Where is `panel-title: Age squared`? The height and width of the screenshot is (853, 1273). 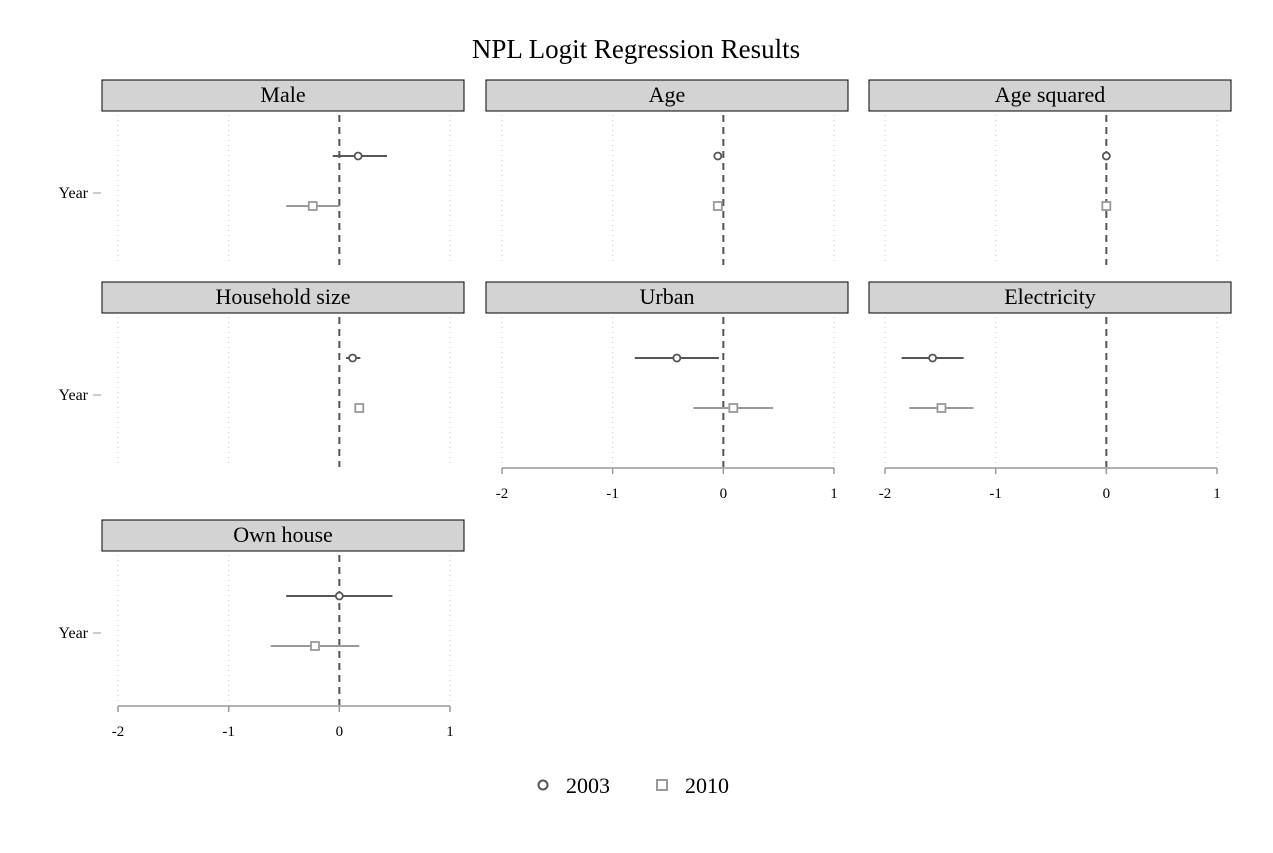 panel-title: Age squared is located at coordinates (1050, 94).